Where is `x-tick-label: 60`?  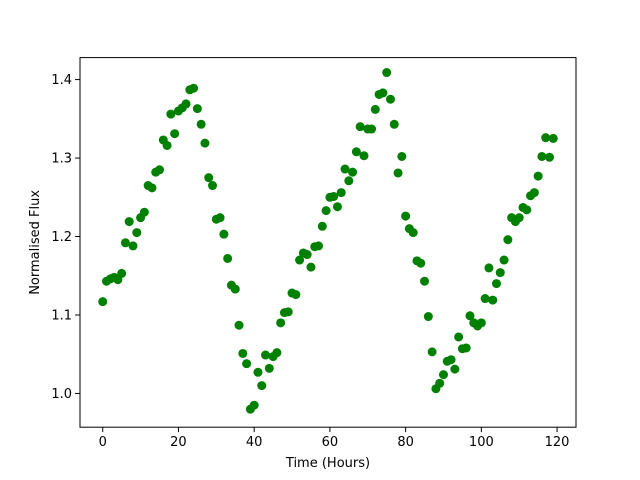
x-tick-label: 60 is located at coordinates (330, 442).